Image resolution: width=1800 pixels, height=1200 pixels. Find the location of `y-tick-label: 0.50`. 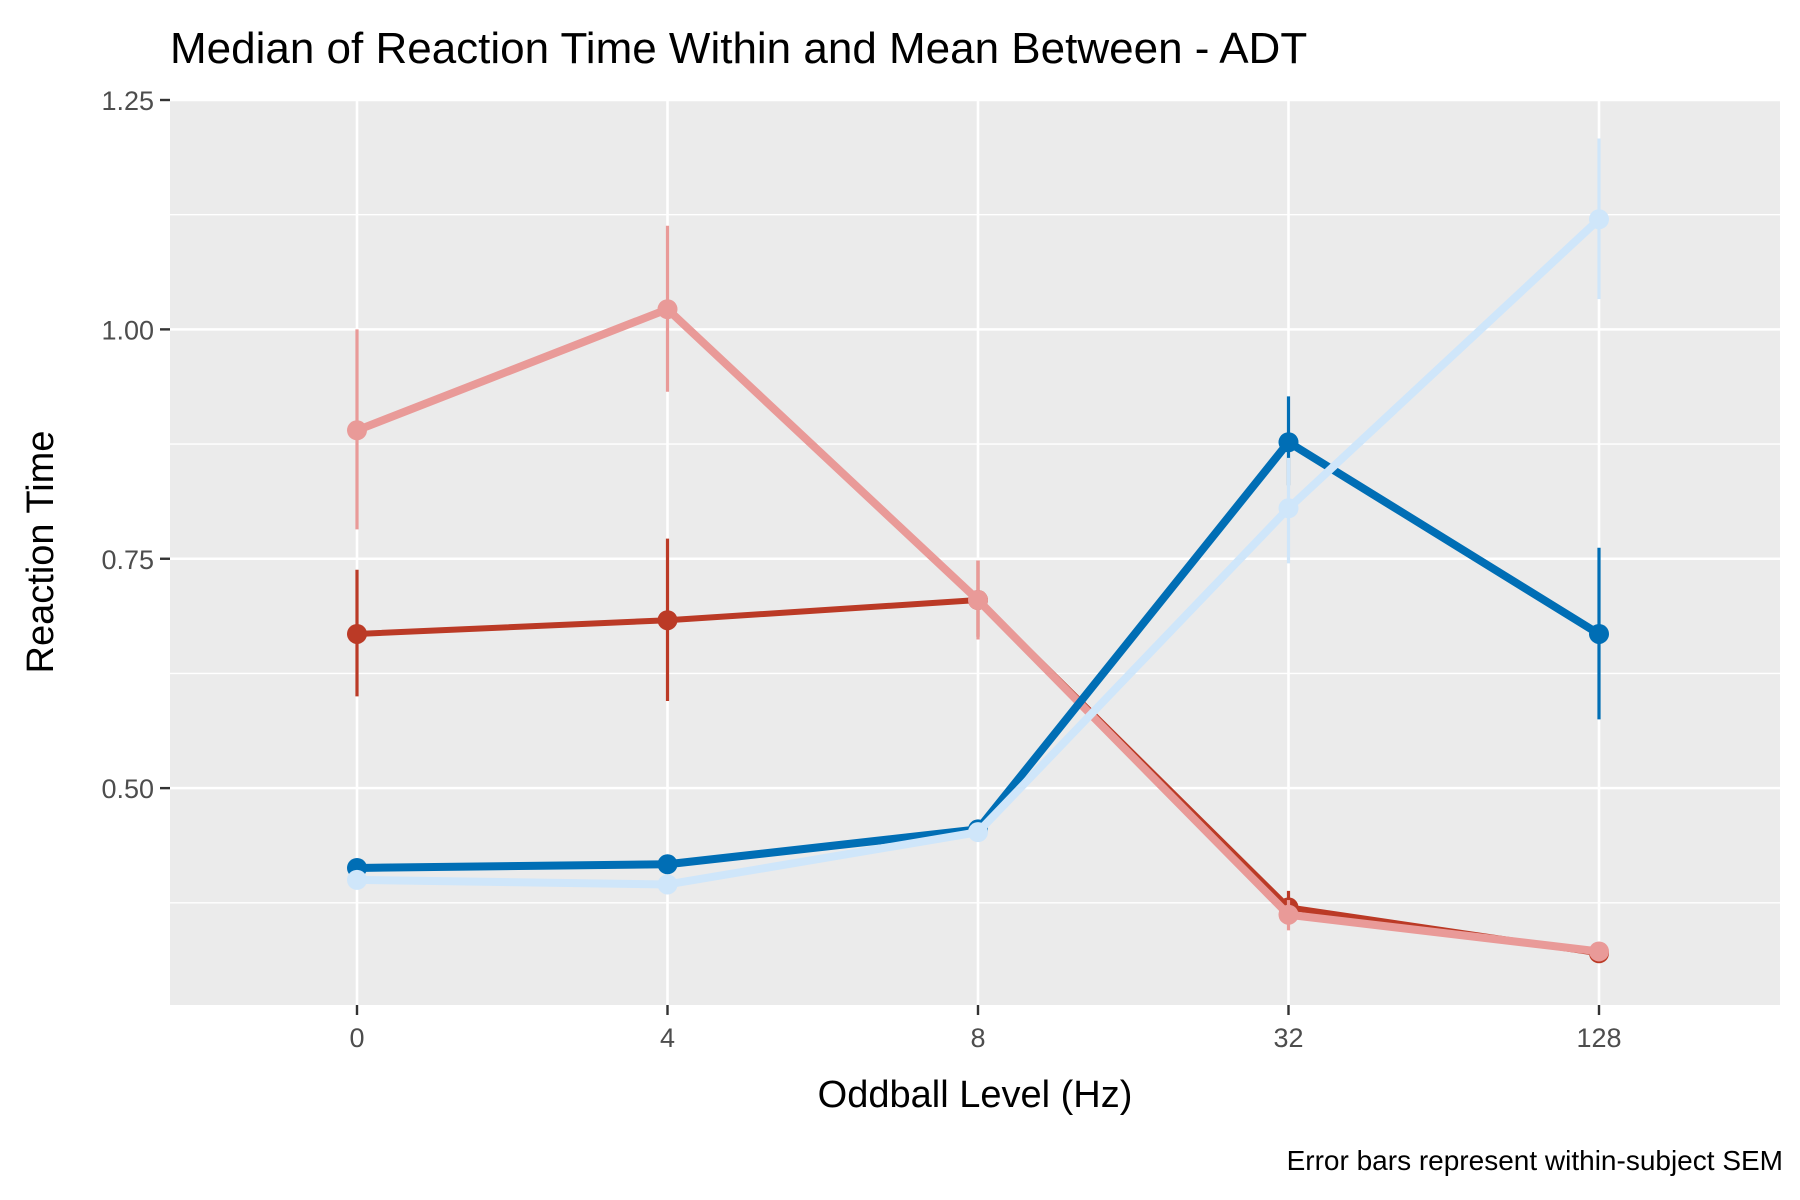

y-tick-label: 0.50 is located at coordinates (127, 789).